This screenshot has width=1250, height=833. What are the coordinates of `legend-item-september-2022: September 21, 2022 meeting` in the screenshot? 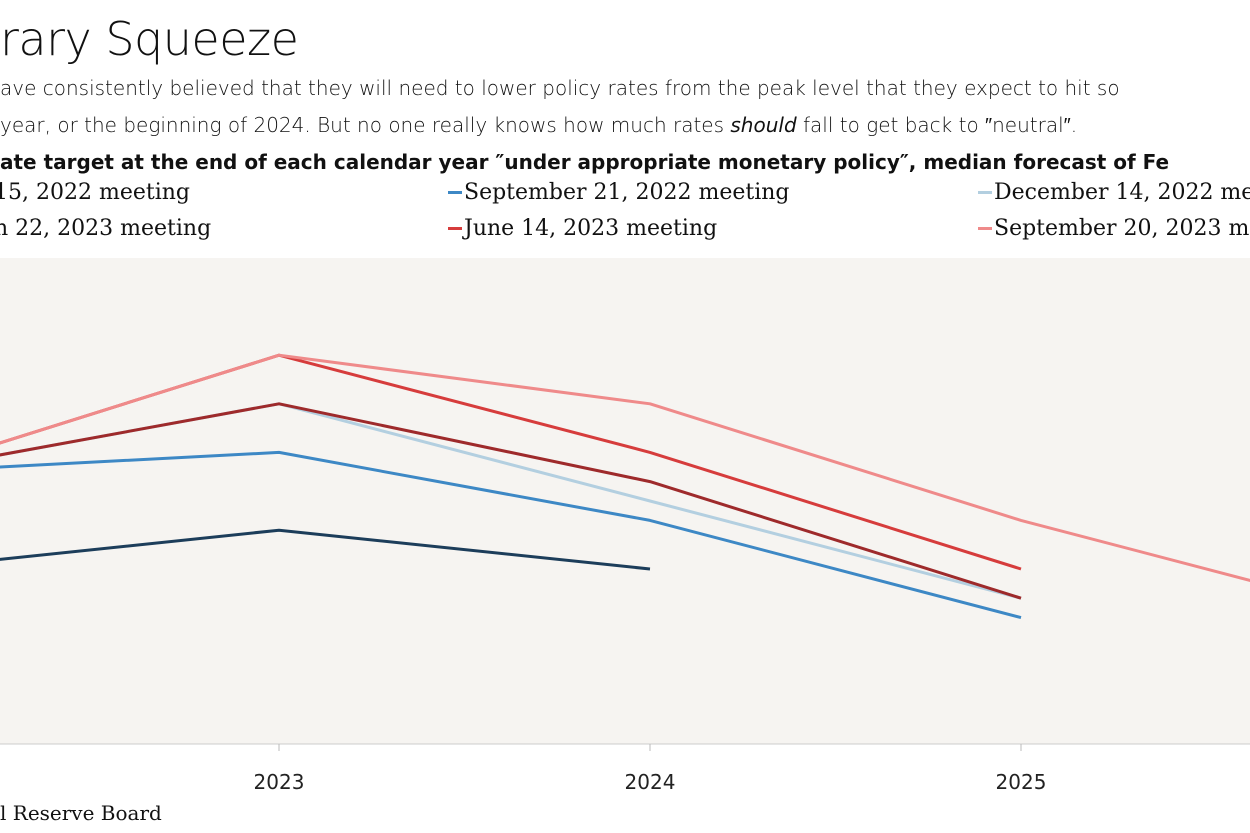 It's located at (619, 192).